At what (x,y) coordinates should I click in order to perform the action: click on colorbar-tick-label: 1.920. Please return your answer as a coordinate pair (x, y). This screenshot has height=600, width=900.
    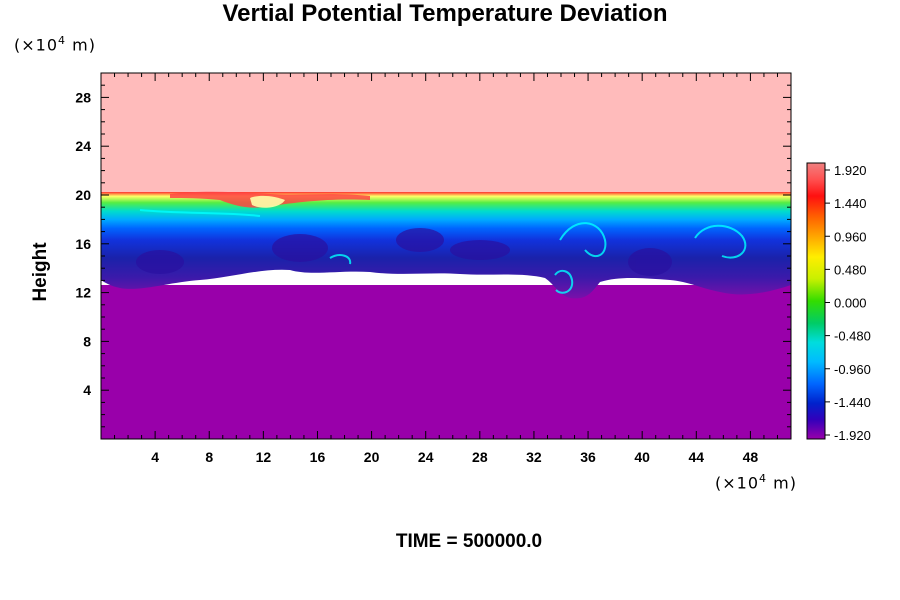
    Looking at the image, I should click on (850, 170).